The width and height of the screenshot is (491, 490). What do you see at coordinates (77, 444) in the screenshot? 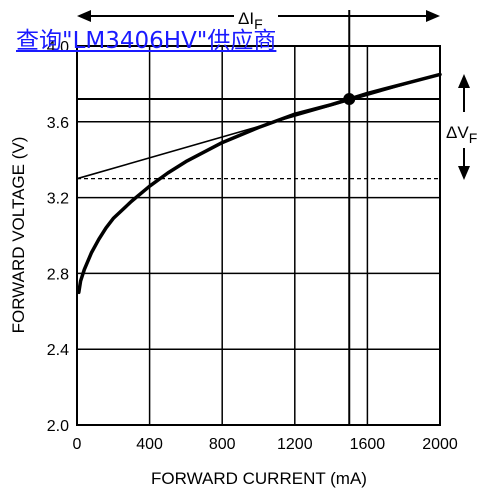
I see `x-tick-label: 0` at bounding box center [77, 444].